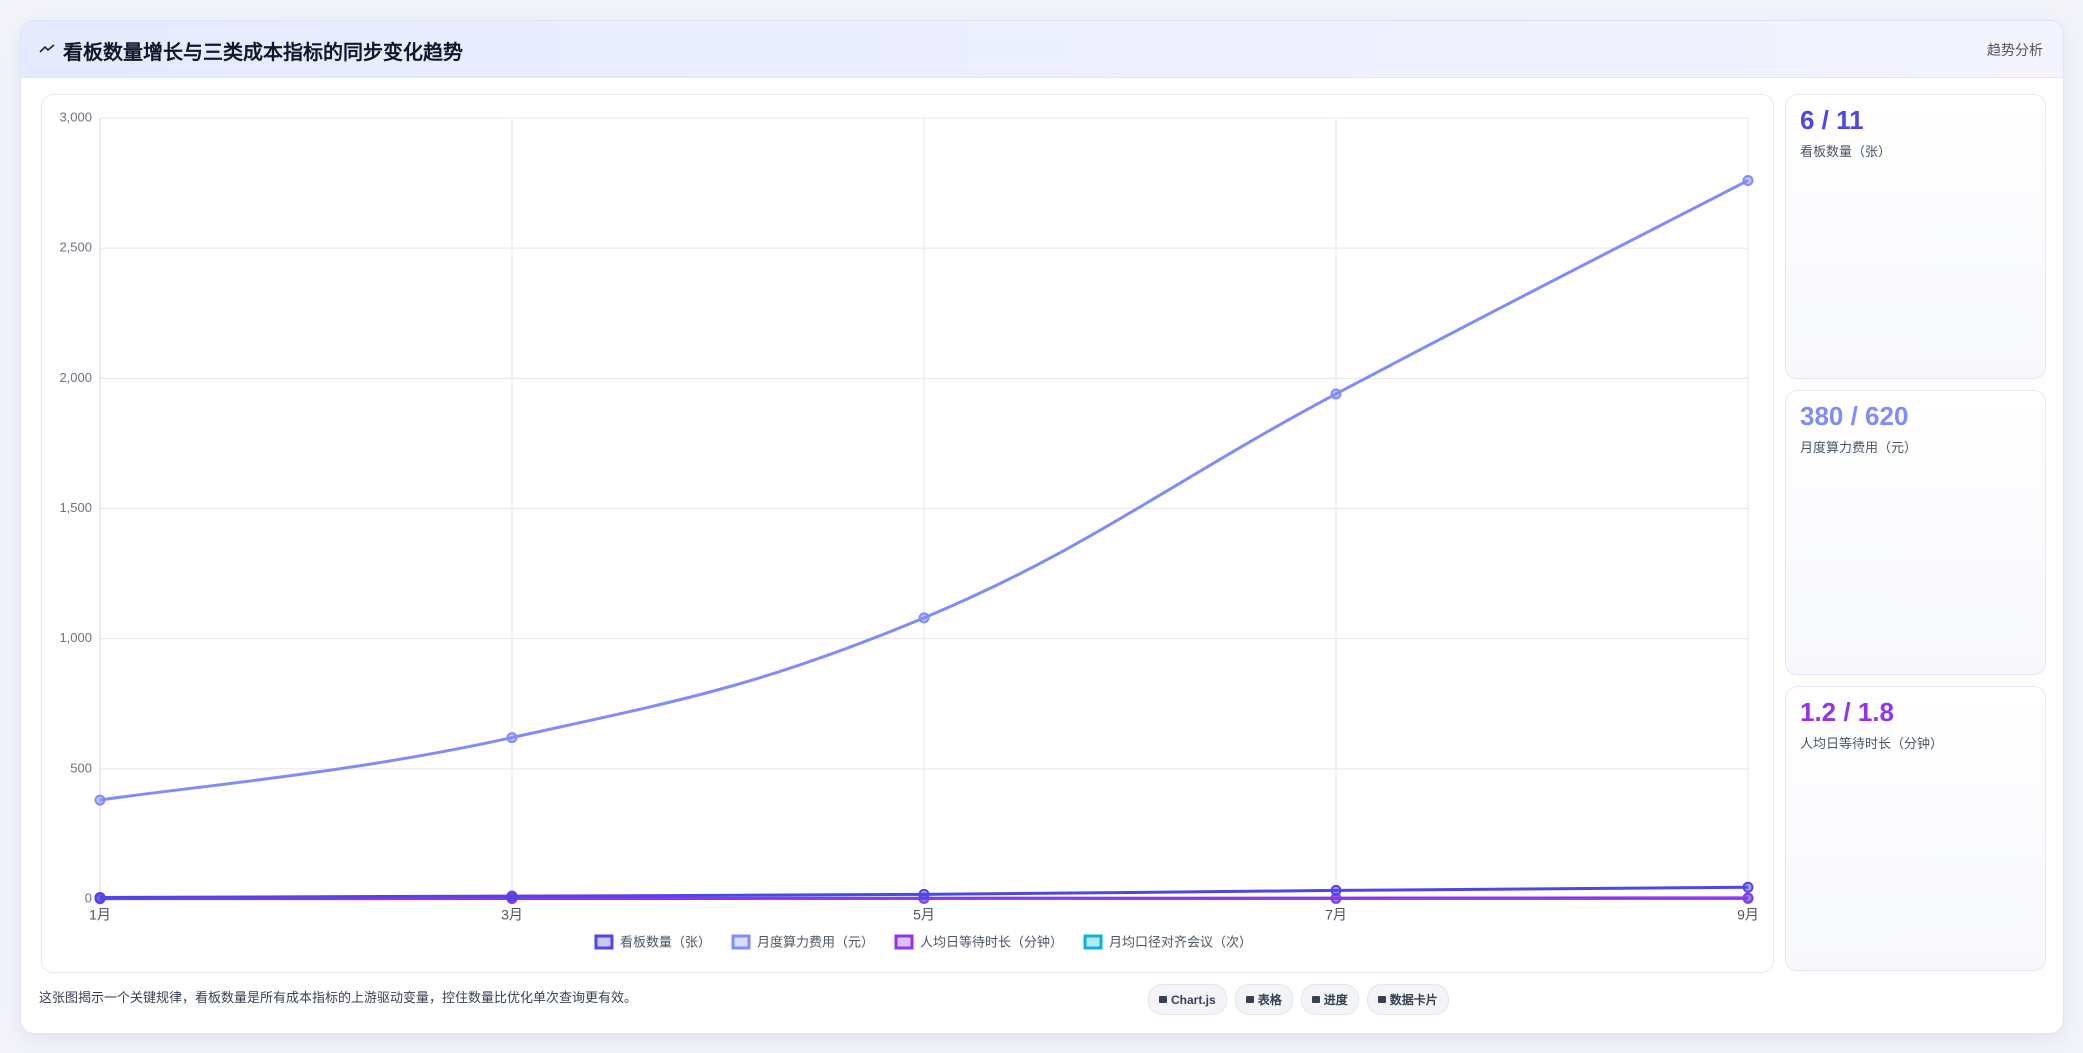  What do you see at coordinates (1413, 1000) in the screenshot?
I see `button-label: 数据卡片` at bounding box center [1413, 1000].